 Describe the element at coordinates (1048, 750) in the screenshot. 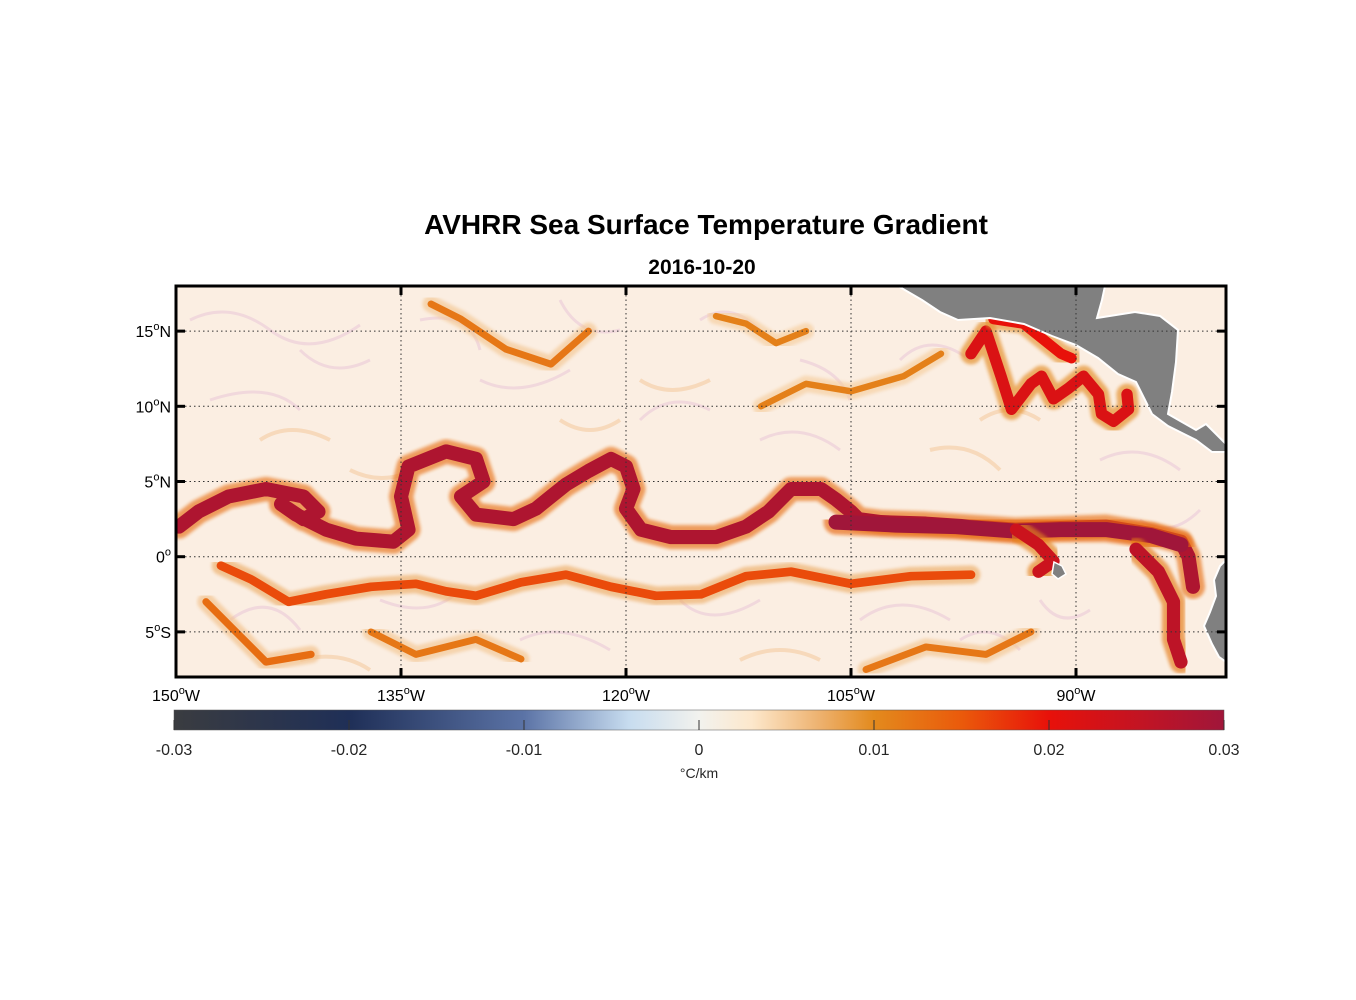

I see `colorbar-tick-label: 0.02` at that location.